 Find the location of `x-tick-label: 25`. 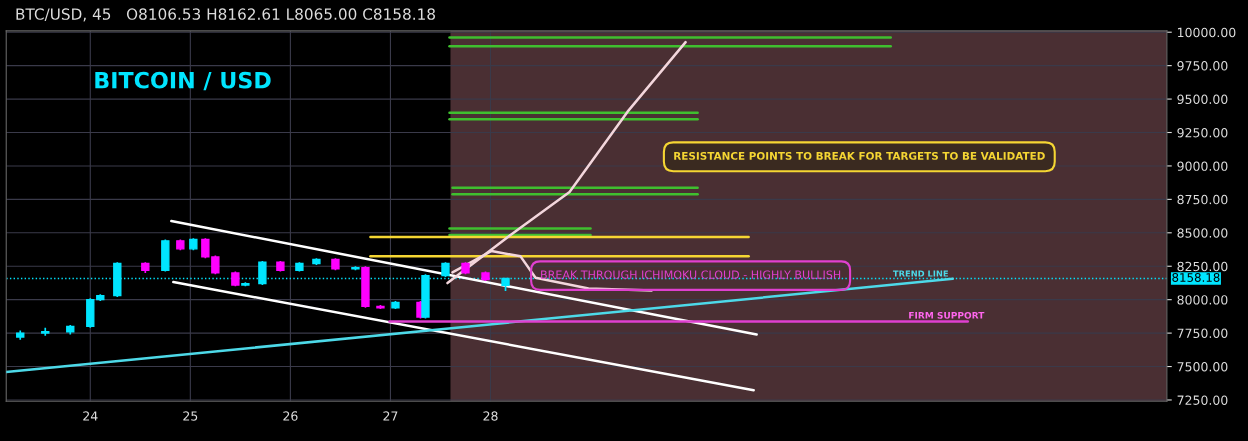

x-tick-label: 25 is located at coordinates (190, 416).